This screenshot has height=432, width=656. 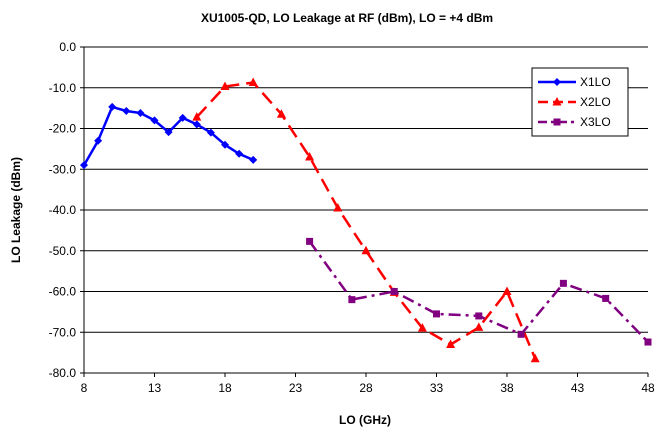 What do you see at coordinates (595, 122) in the screenshot?
I see `legend-label: X3LO` at bounding box center [595, 122].